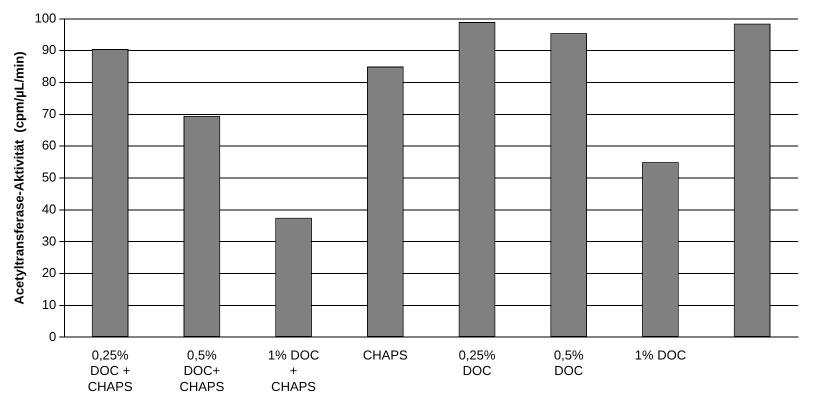 The image size is (820, 410). Describe the element at coordinates (202, 370) in the screenshot. I see `category-label: DOC+` at that location.